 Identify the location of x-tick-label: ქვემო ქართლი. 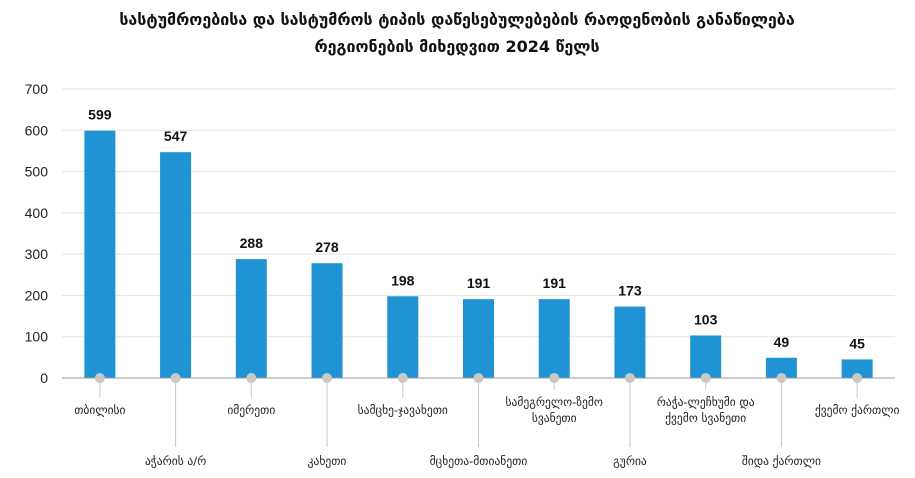
(857, 410).